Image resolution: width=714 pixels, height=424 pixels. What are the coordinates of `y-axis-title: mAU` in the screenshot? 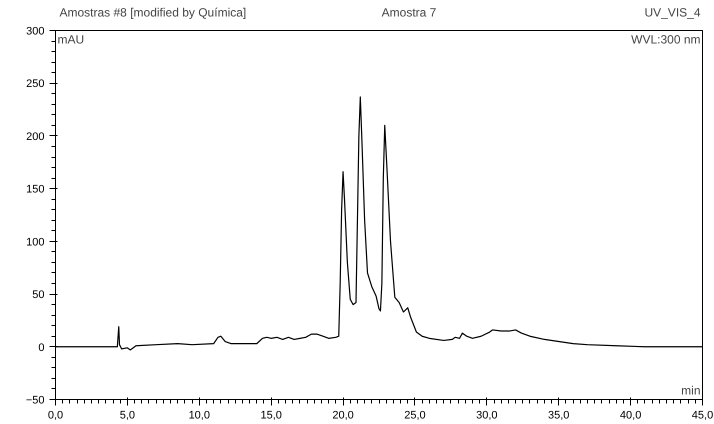 It's located at (71, 39).